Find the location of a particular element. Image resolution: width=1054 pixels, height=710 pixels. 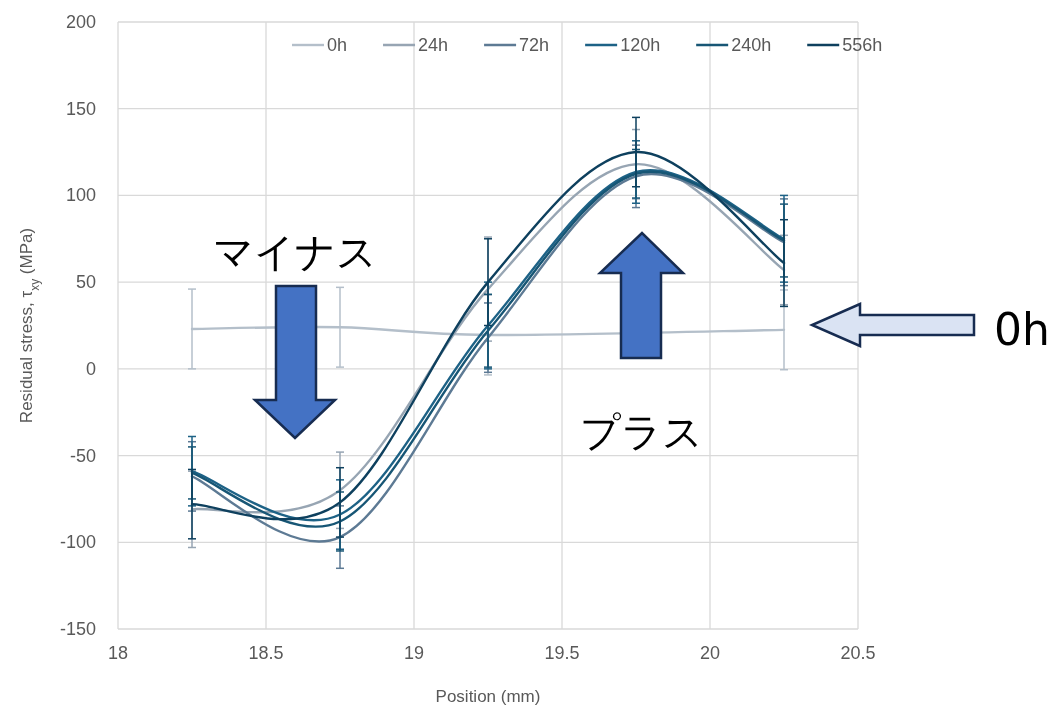

y-tick-label: 200 is located at coordinates (80, 22).